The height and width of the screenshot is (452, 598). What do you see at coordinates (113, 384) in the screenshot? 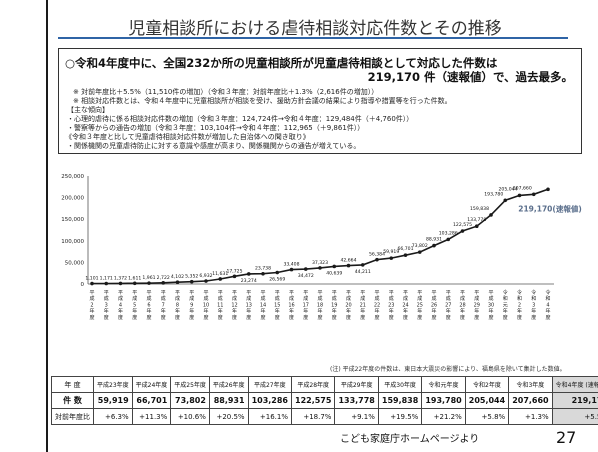
I see `year-cell: 平成23年度` at bounding box center [113, 384].